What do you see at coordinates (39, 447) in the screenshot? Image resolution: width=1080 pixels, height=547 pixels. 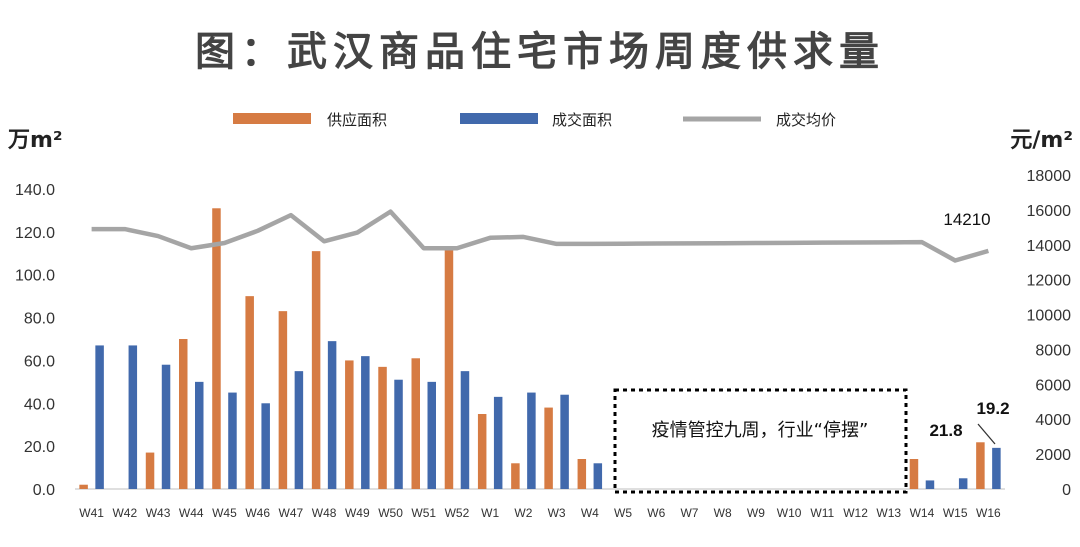 I see `left-tick-label: 20.0` at bounding box center [39, 447].